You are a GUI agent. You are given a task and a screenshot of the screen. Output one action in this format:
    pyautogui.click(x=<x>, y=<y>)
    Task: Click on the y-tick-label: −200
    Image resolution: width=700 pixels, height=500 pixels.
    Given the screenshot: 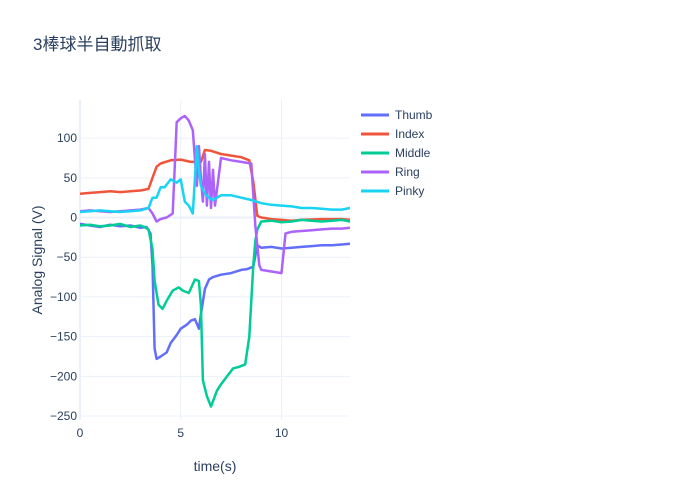 What is the action you would take?
    pyautogui.click(x=63, y=376)
    